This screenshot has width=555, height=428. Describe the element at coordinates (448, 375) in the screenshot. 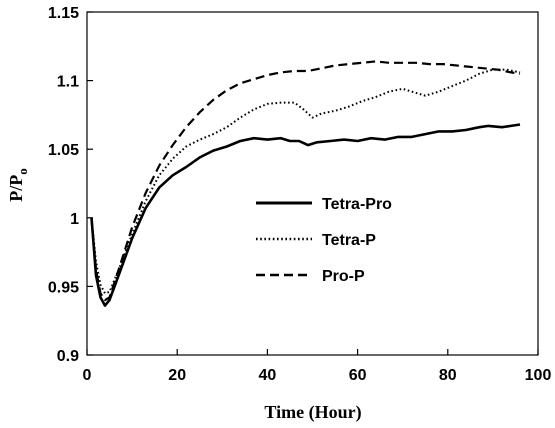

I see `x-tick-label: 80` at that location.